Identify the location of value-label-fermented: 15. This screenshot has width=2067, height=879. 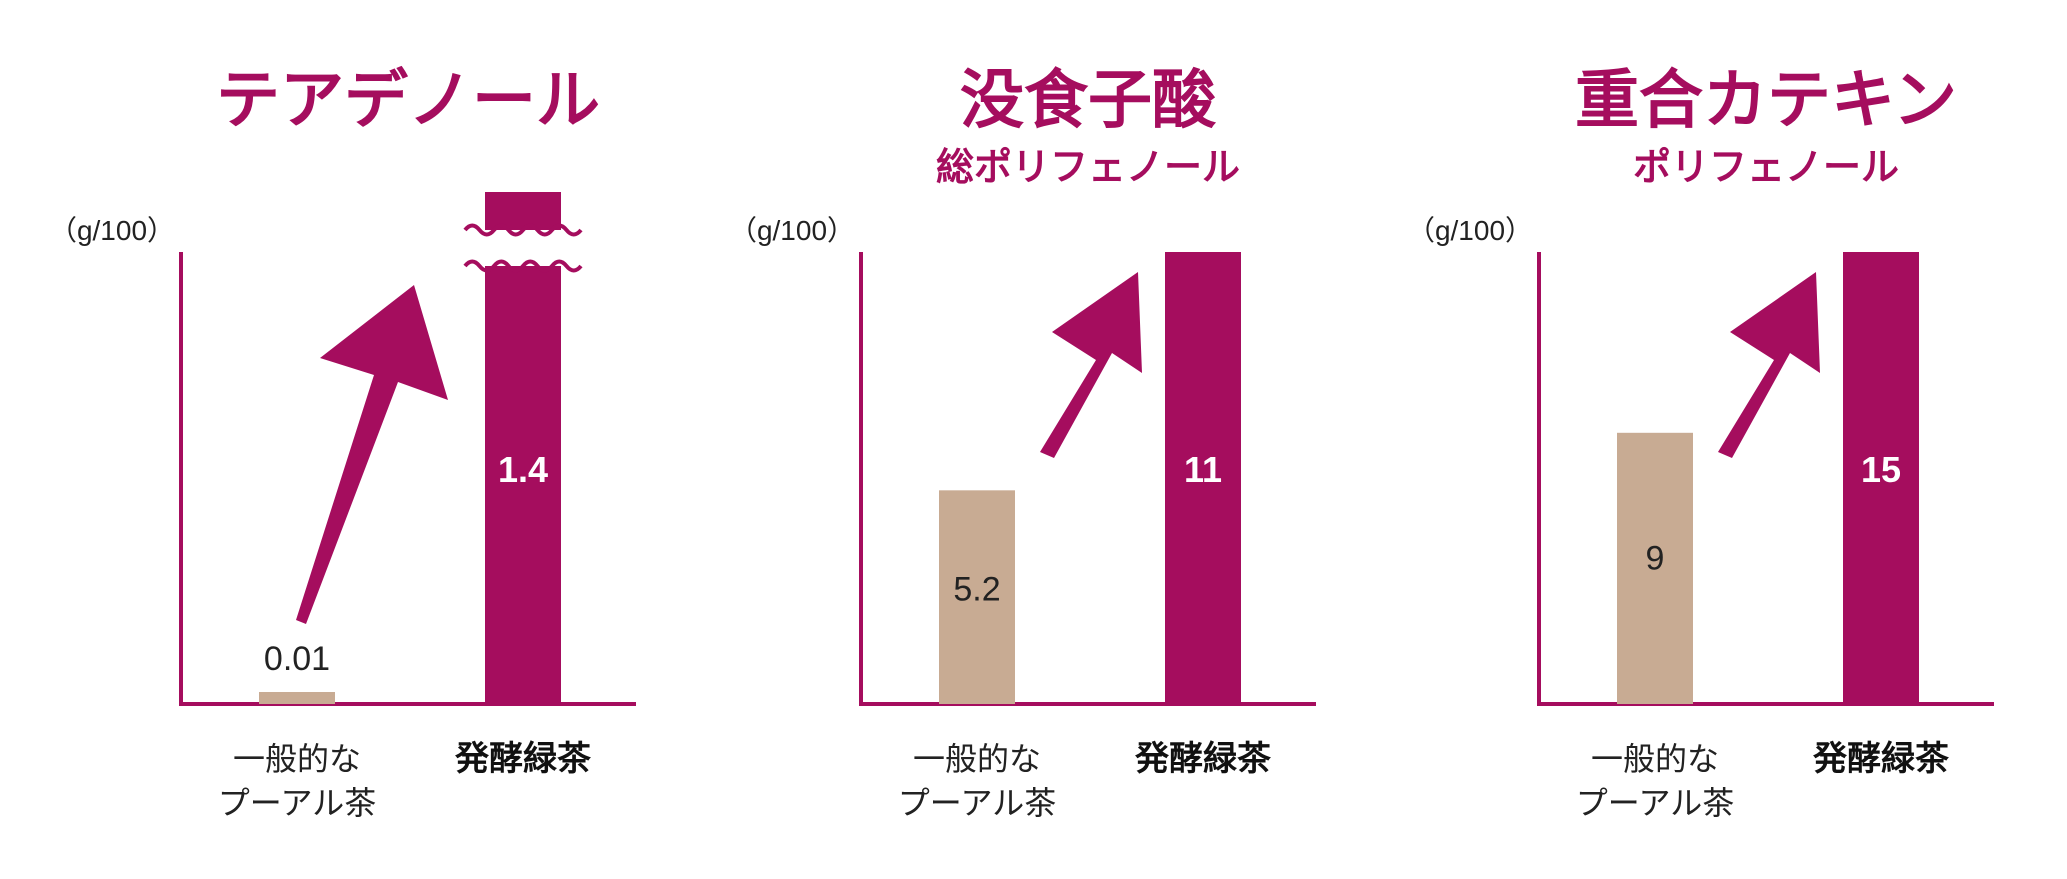
(1881, 469).